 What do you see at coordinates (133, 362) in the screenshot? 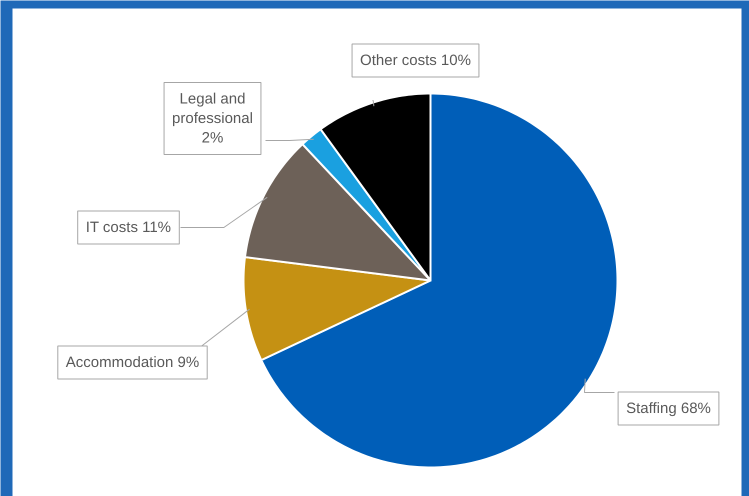
I see `slice-label: Accommodation 9%` at bounding box center [133, 362].